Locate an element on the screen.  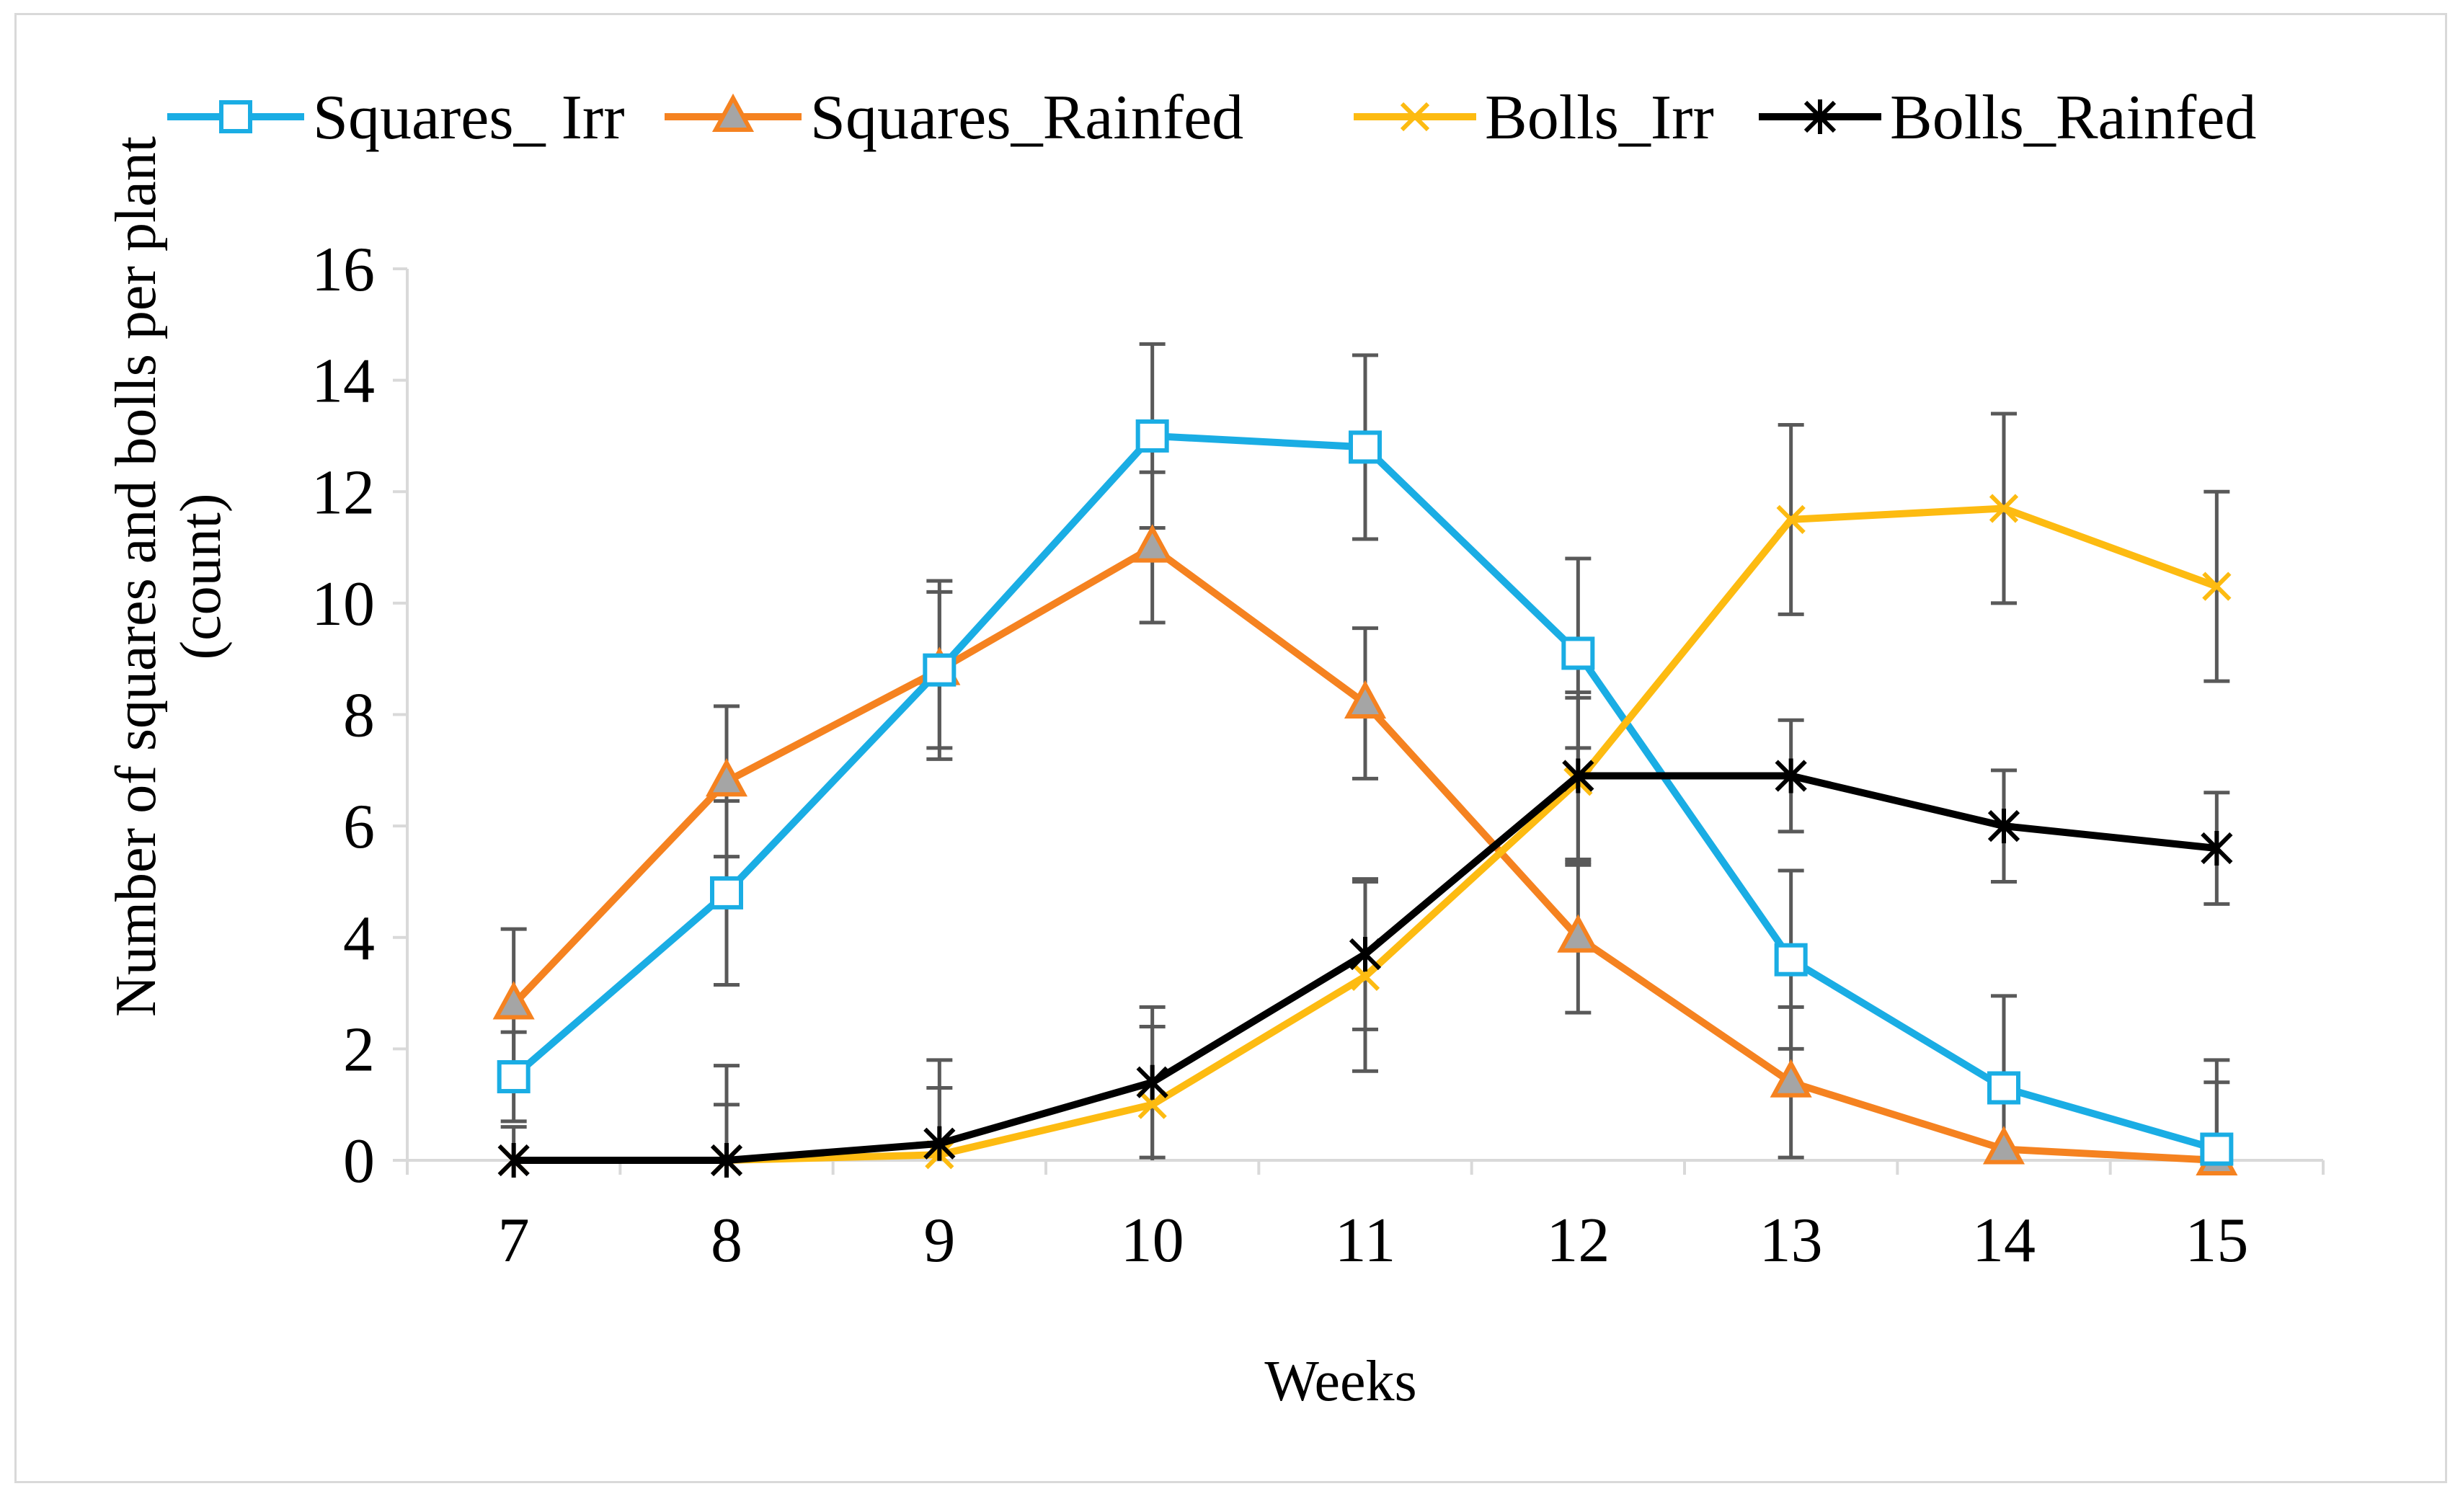
x-tick-label: 10 is located at coordinates (1152, 1241).